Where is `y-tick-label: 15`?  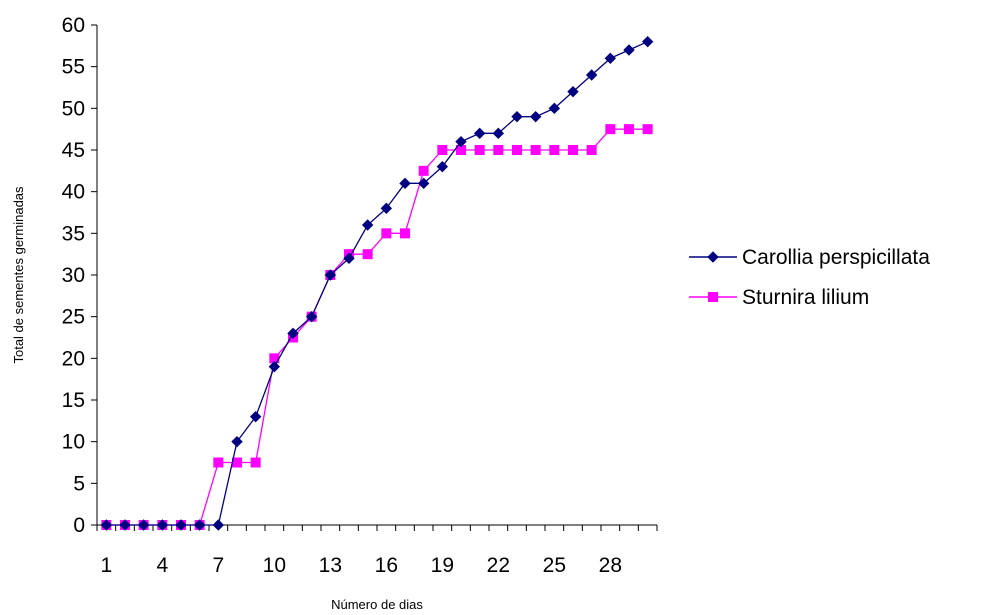 y-tick-label: 15 is located at coordinates (73, 400).